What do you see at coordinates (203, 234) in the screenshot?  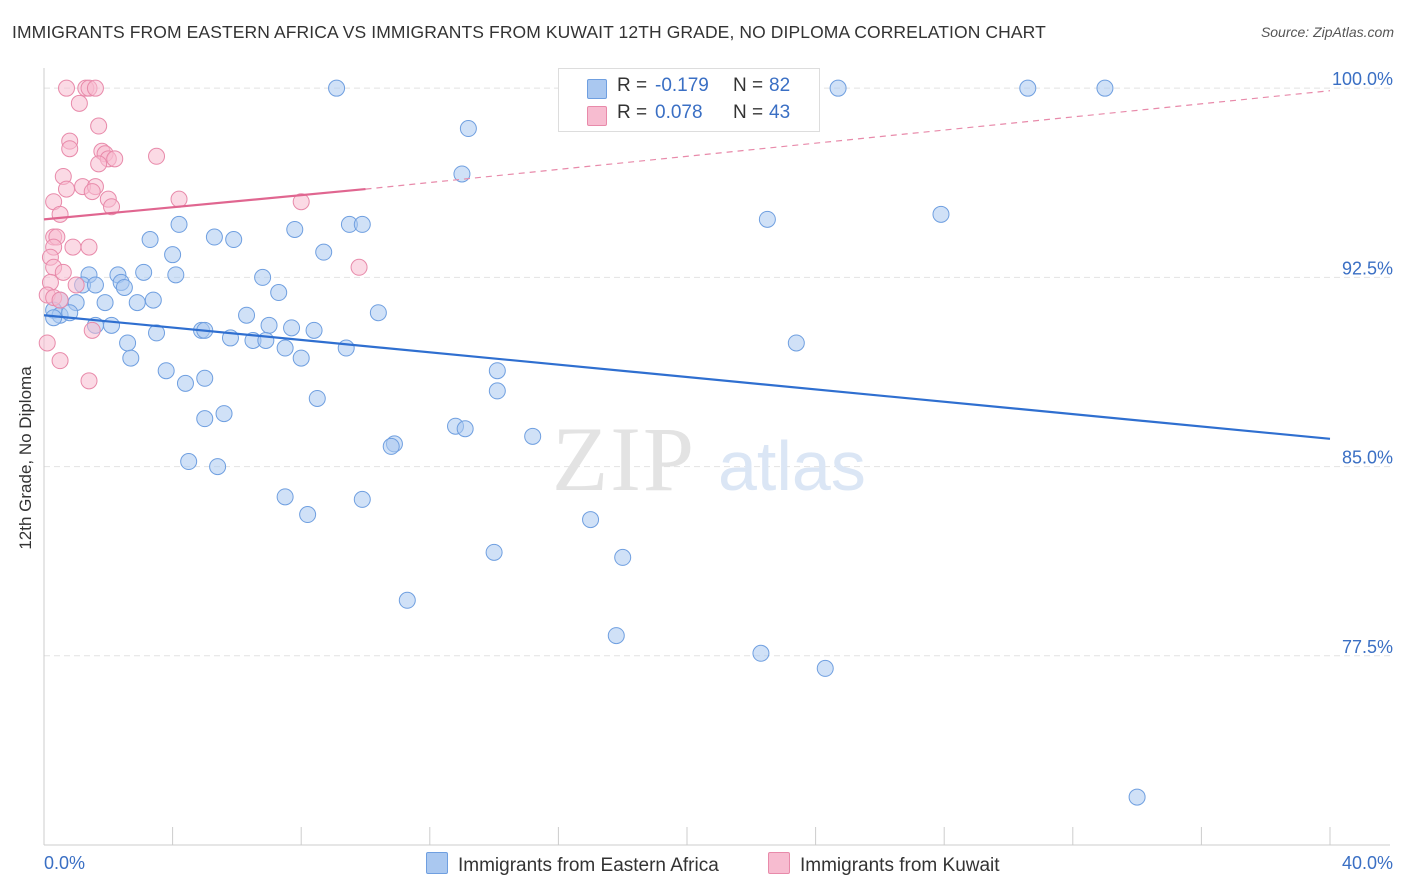 I see `series-kuwait-points` at bounding box center [203, 234].